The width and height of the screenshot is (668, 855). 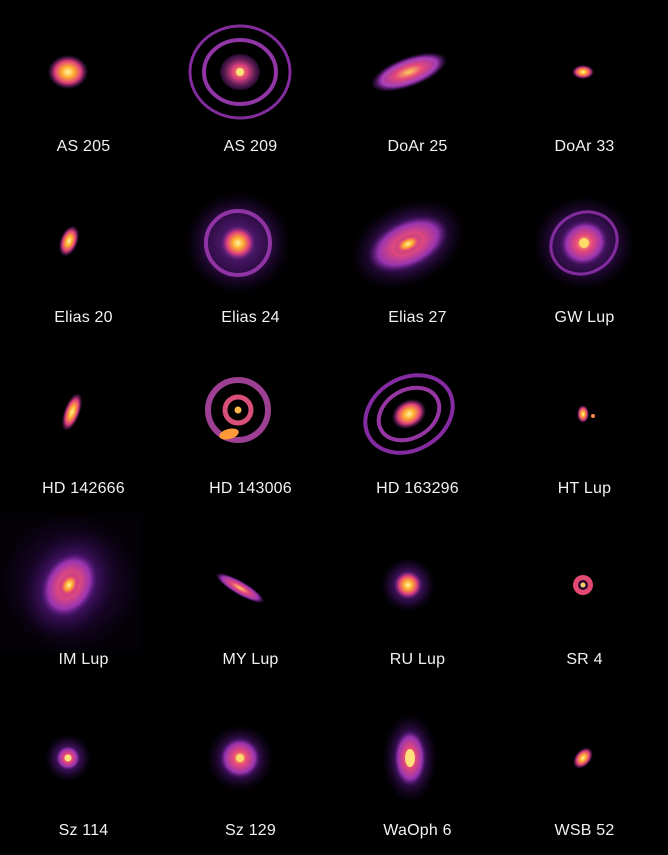 I want to click on disk-label: Elias 20, so click(x=83, y=317).